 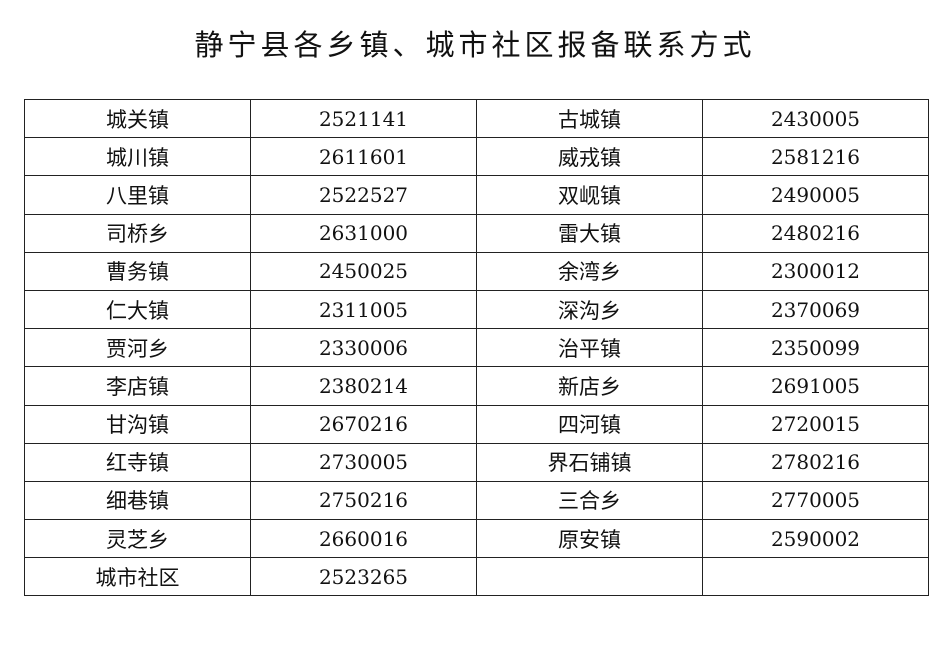 What do you see at coordinates (815, 195) in the screenshot?
I see `phone-number-cell: 2490005` at bounding box center [815, 195].